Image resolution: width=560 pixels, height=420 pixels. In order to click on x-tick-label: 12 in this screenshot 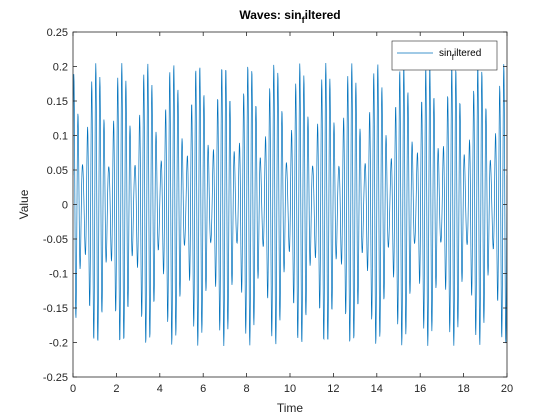, I will do `click(333, 389)`.